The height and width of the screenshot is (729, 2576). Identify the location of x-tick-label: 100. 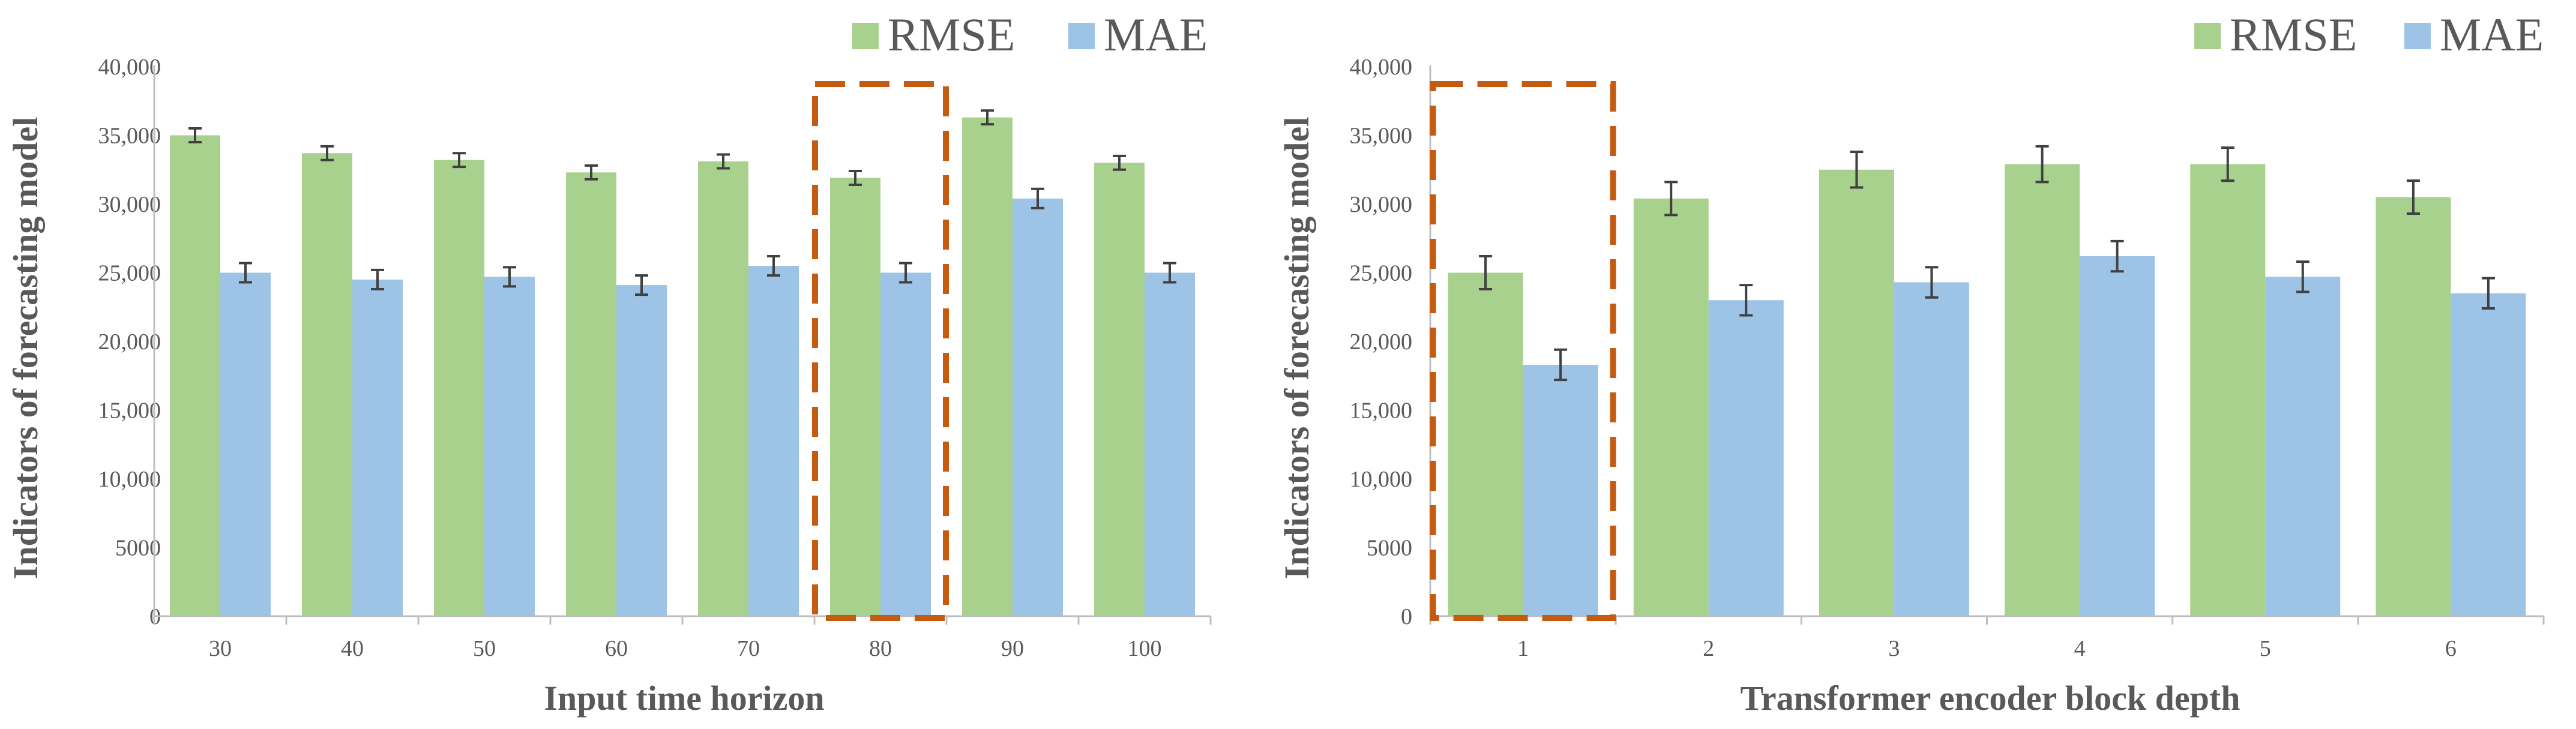
(1145, 649).